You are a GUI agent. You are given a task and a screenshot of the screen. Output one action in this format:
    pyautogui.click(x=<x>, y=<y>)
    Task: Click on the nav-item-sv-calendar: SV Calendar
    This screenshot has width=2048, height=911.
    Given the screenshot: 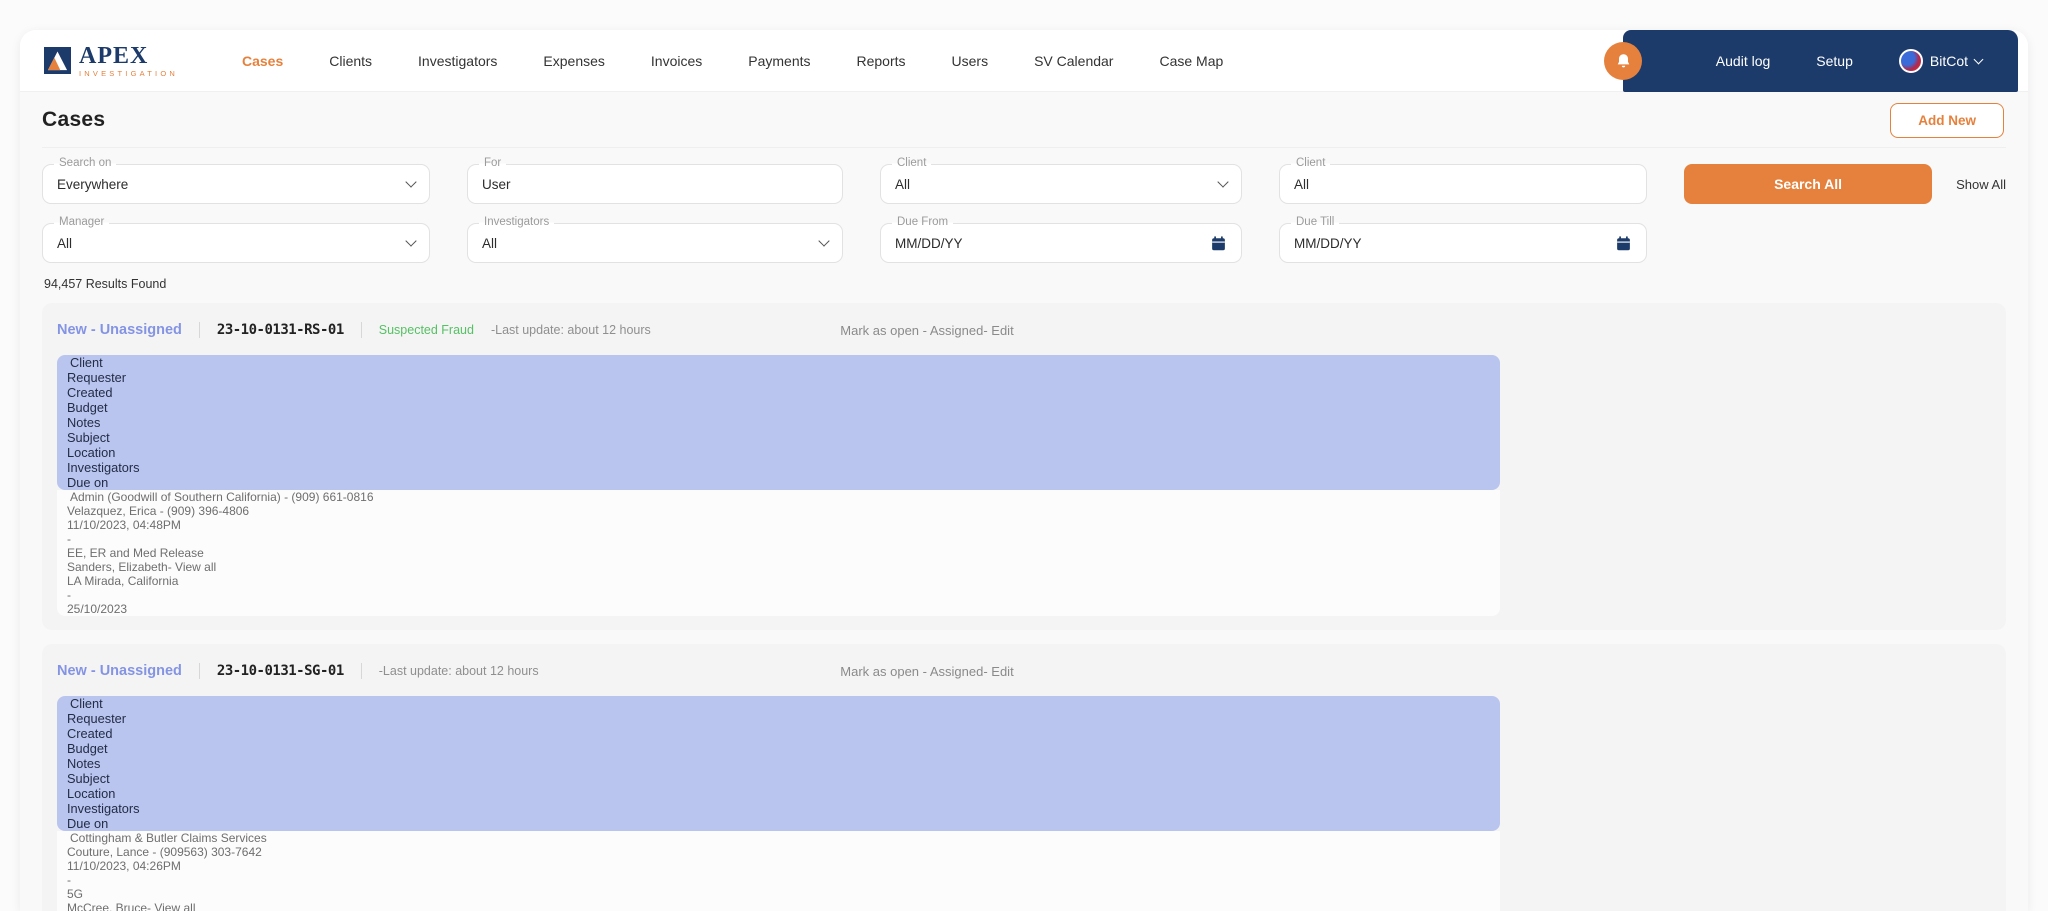 What is the action you would take?
    pyautogui.click(x=1074, y=60)
    